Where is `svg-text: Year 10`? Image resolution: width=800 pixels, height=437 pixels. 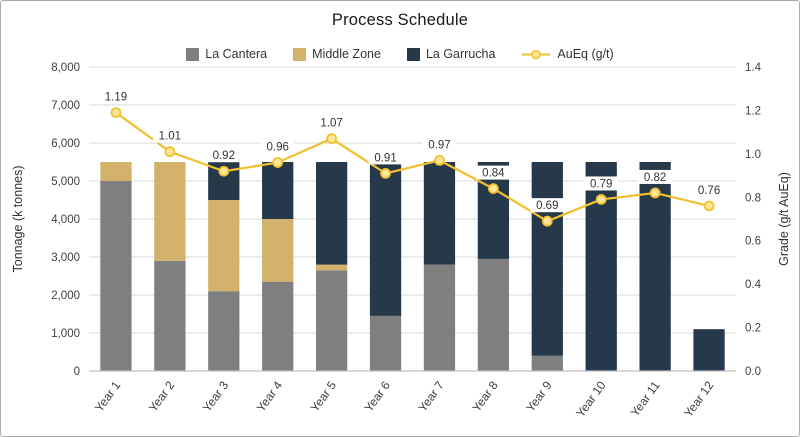
svg-text: Year 10 is located at coordinates (591, 399).